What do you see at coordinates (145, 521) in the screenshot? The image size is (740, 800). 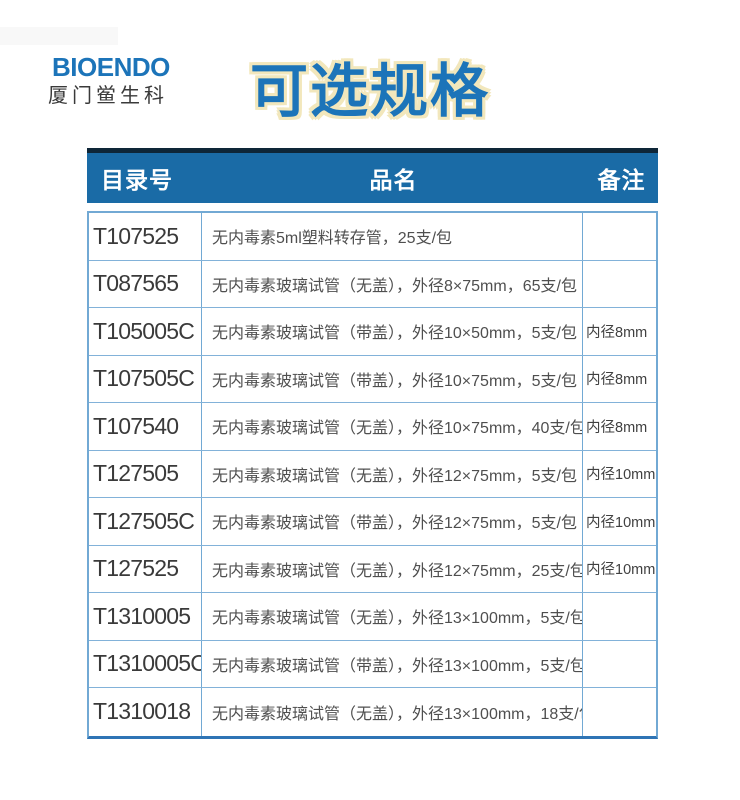 I see `catalog-number: T127505C` at bounding box center [145, 521].